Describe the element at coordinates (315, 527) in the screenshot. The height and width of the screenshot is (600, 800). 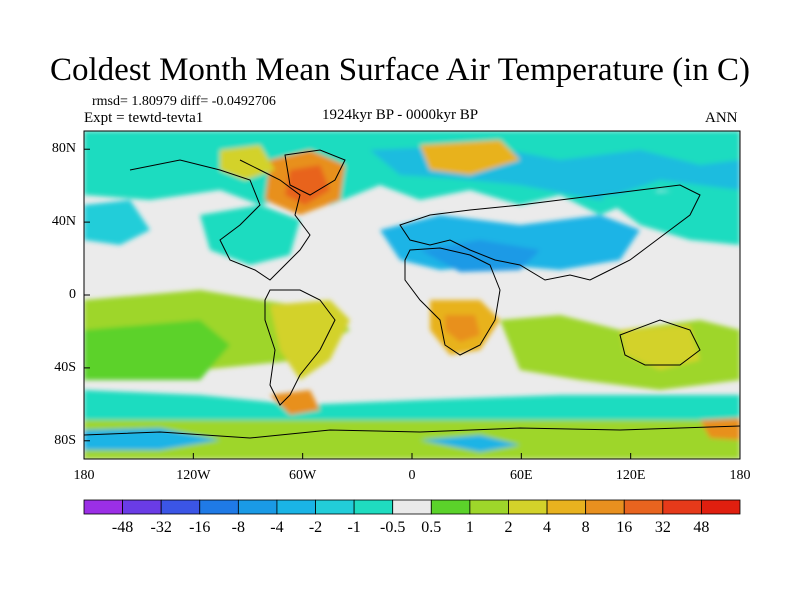
I see `colorbar-label: -2` at that location.